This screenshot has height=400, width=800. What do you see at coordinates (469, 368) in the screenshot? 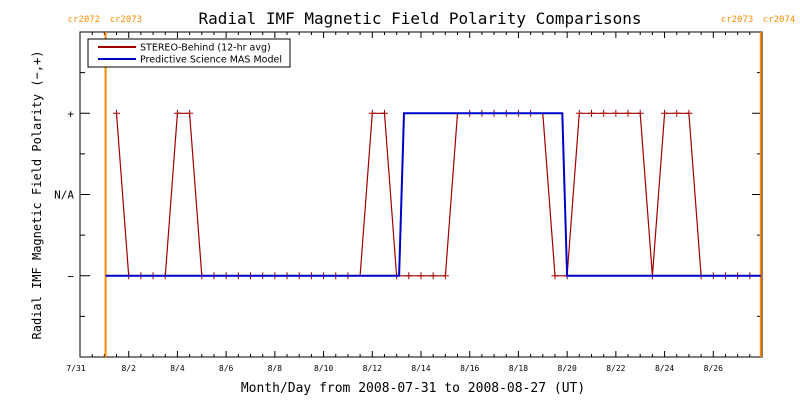
I see `x-tick-label: 8/16` at bounding box center [469, 368].